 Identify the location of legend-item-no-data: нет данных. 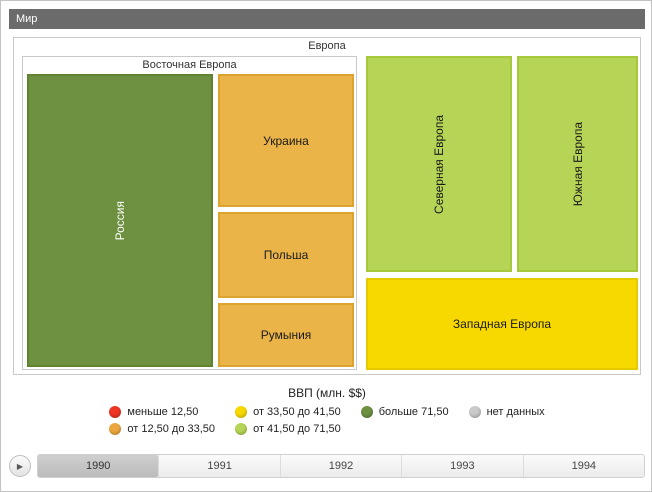
(506, 412).